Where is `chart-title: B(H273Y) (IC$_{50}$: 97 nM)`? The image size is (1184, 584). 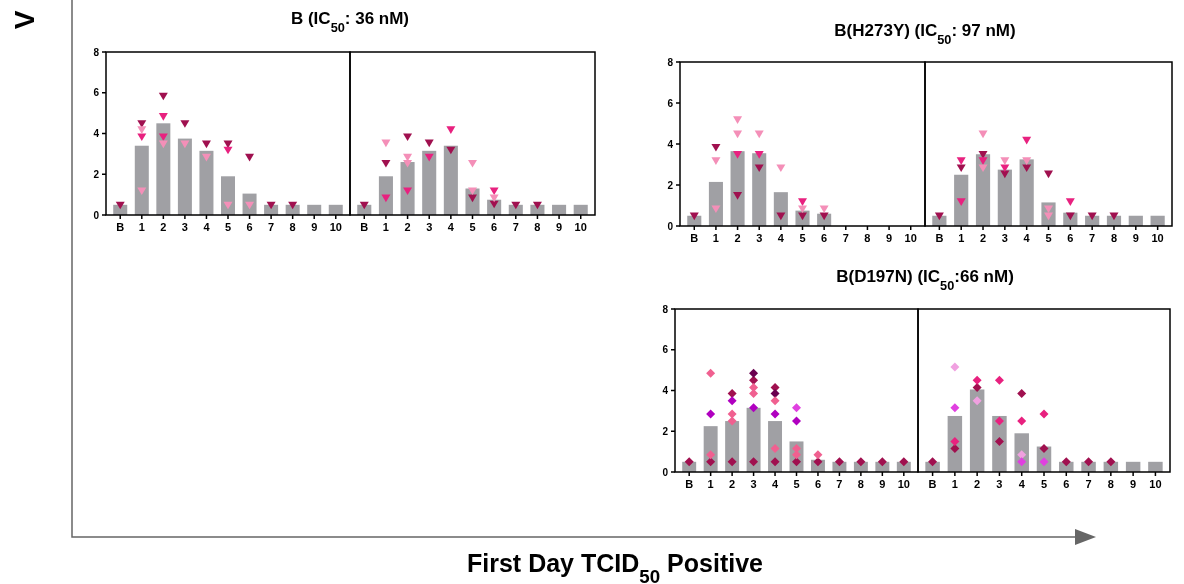 chart-title: B(H273Y) (IC$_{50}$: 97 nM) is located at coordinates (925, 34).